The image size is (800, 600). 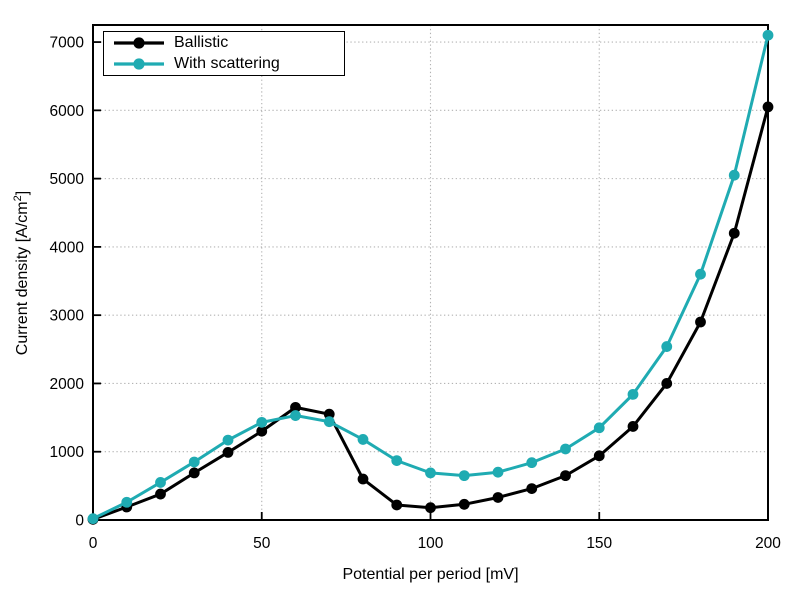 What do you see at coordinates (67, 111) in the screenshot?
I see `y-tick-label: 6000` at bounding box center [67, 111].